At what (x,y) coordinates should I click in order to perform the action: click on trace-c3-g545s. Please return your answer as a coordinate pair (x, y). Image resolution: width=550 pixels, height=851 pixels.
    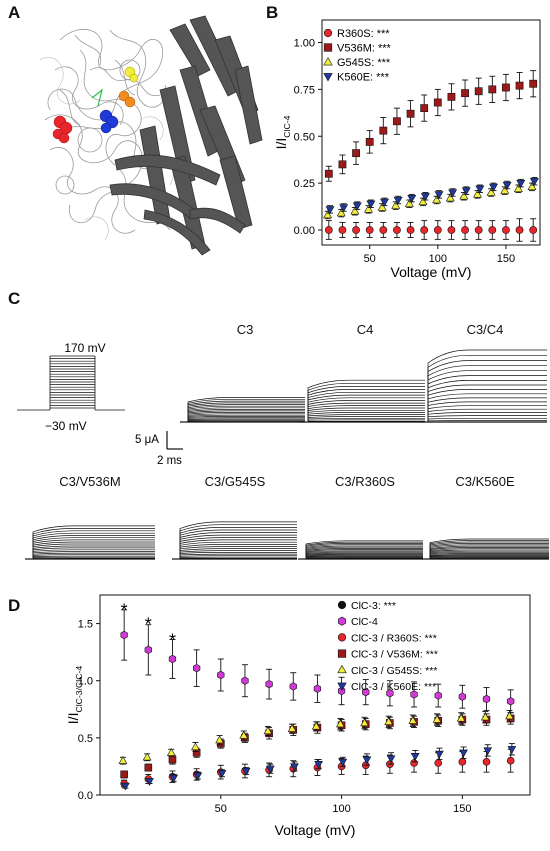
    Looking at the image, I should click on (234, 540).